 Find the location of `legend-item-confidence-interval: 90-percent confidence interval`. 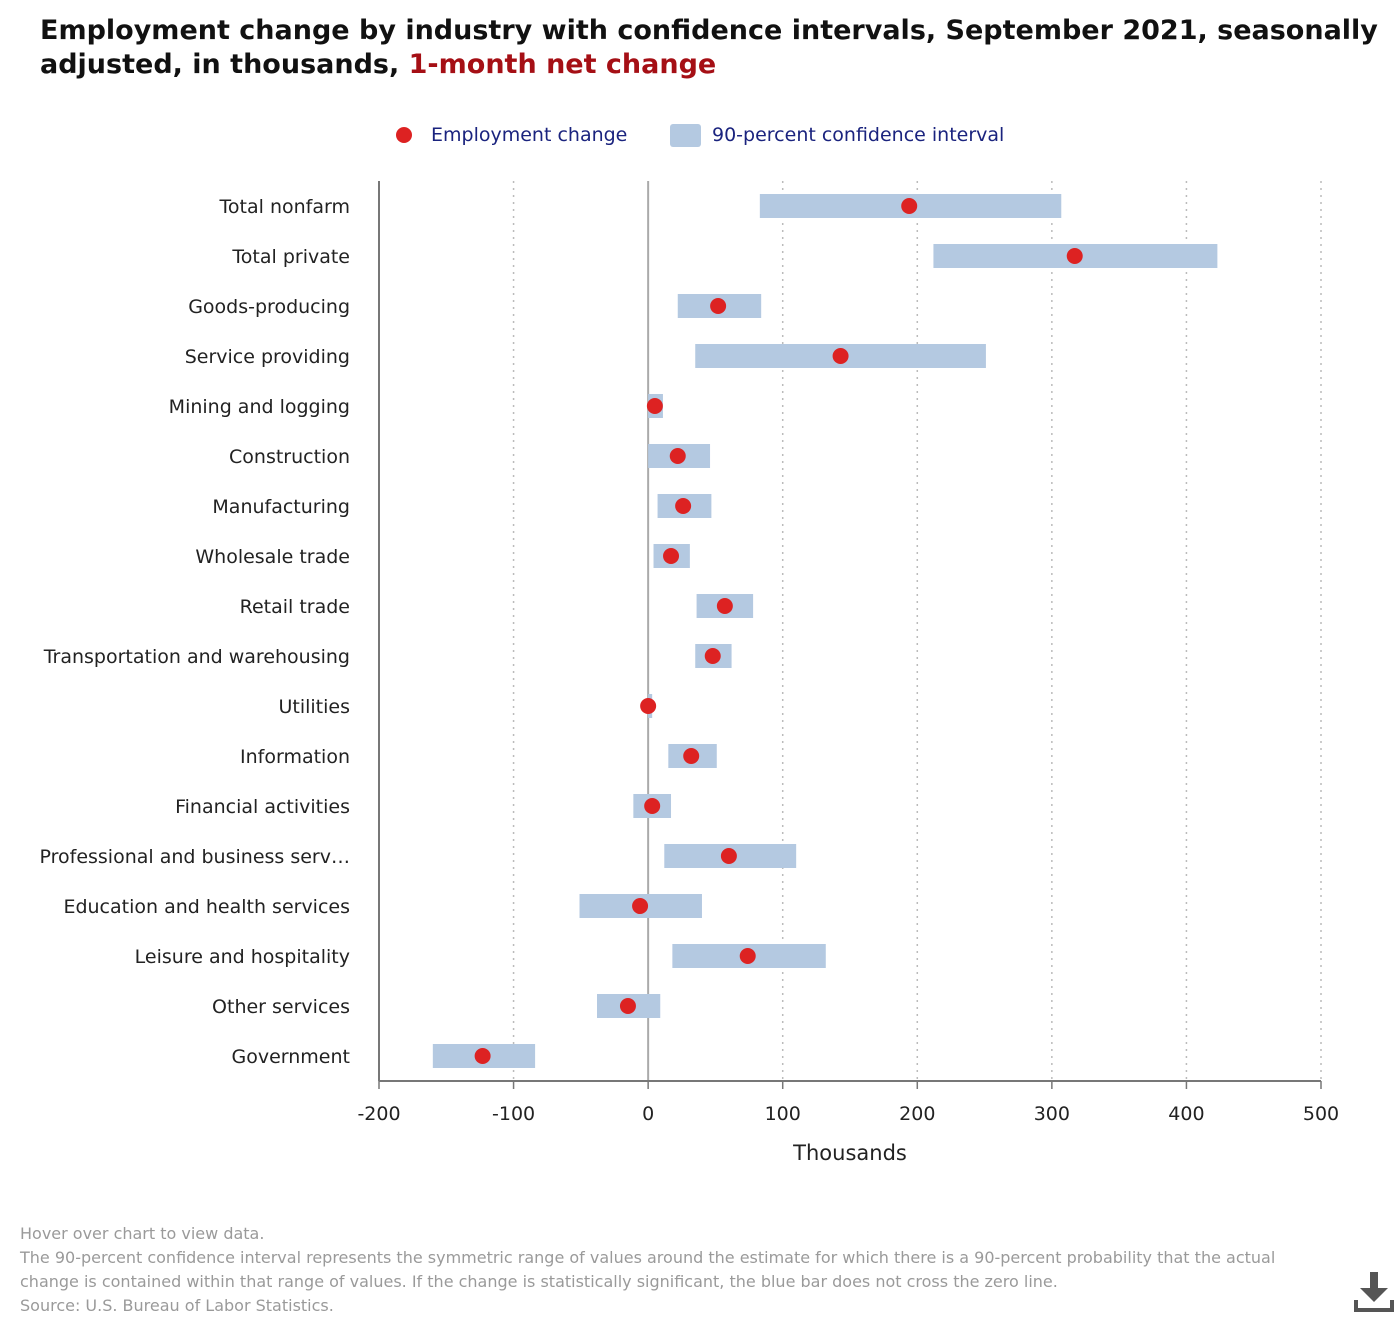

legend-item-confidence-interval: 90-percent confidence interval is located at coordinates (837, 135).